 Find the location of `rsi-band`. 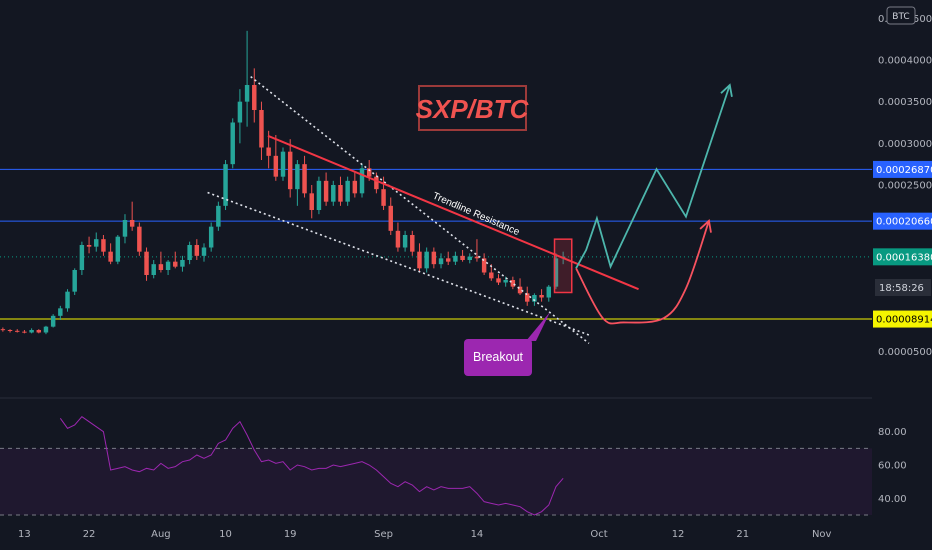

rsi-band is located at coordinates (436, 481).